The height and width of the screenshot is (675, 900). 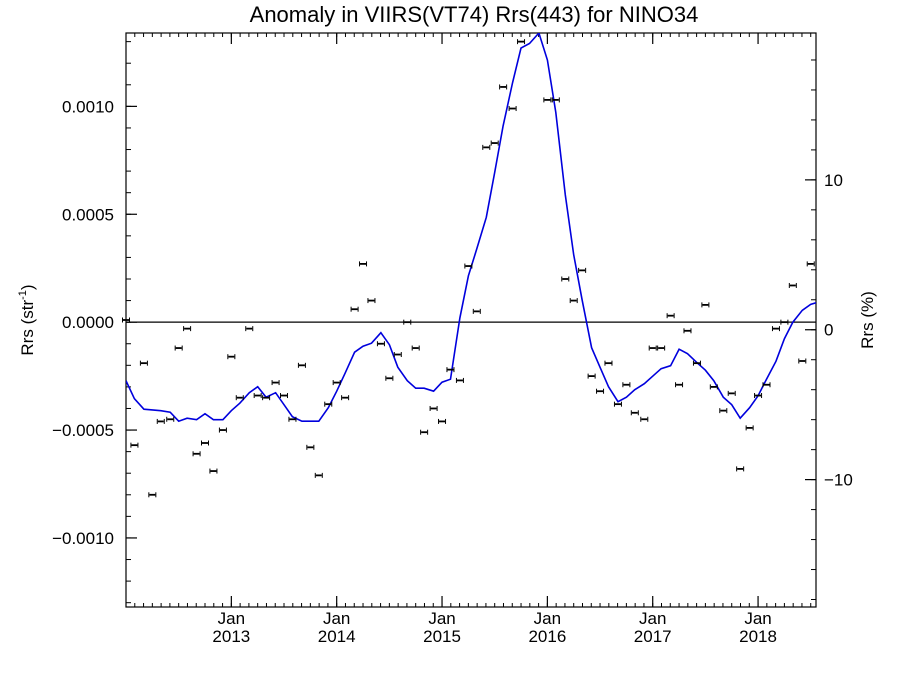 What do you see at coordinates (83, 430) in the screenshot?
I see `y-tick-label: −0.0005` at bounding box center [83, 430].